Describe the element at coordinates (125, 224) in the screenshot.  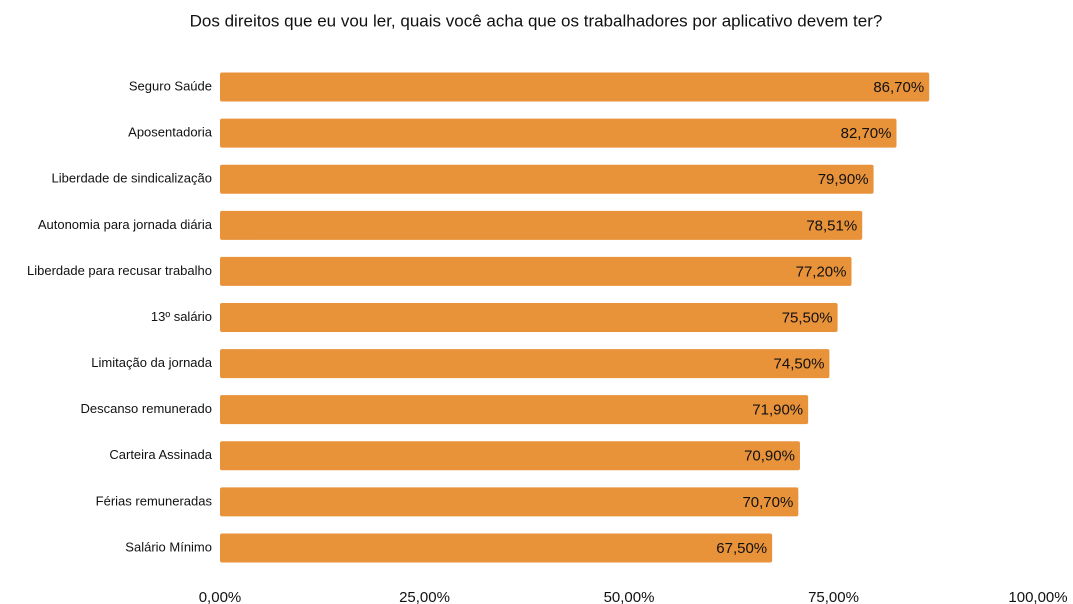
I see `y-tick-label: Autonomia para jornada diária` at that location.